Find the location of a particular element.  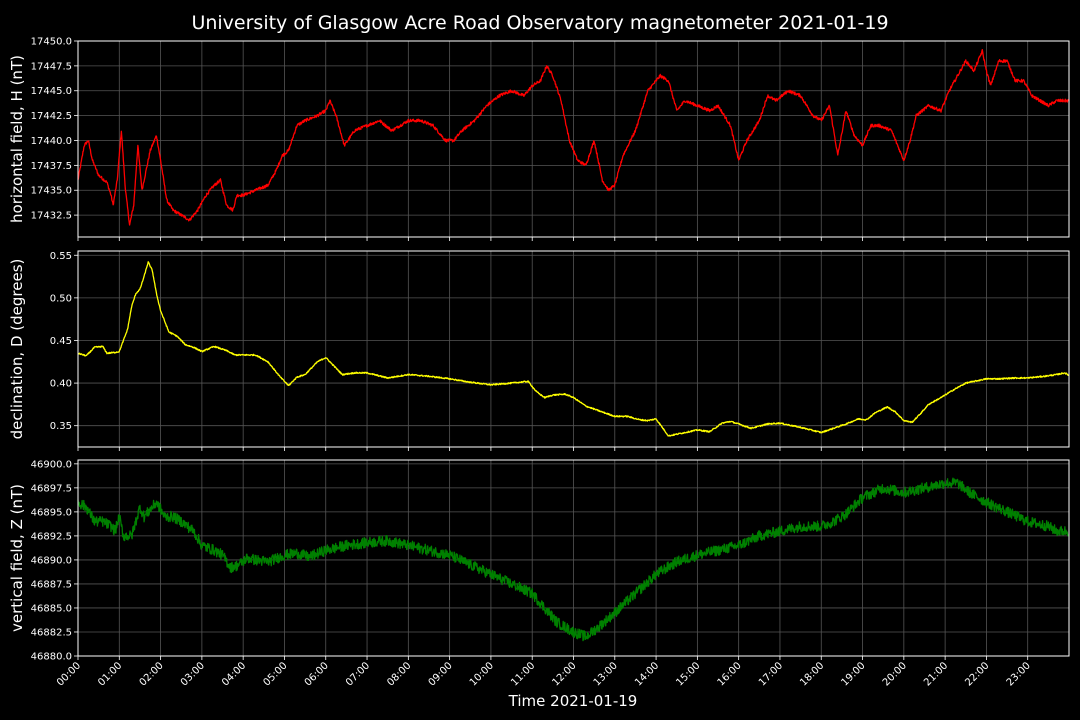

y-tick-label: 17440.0 is located at coordinates (51, 141).